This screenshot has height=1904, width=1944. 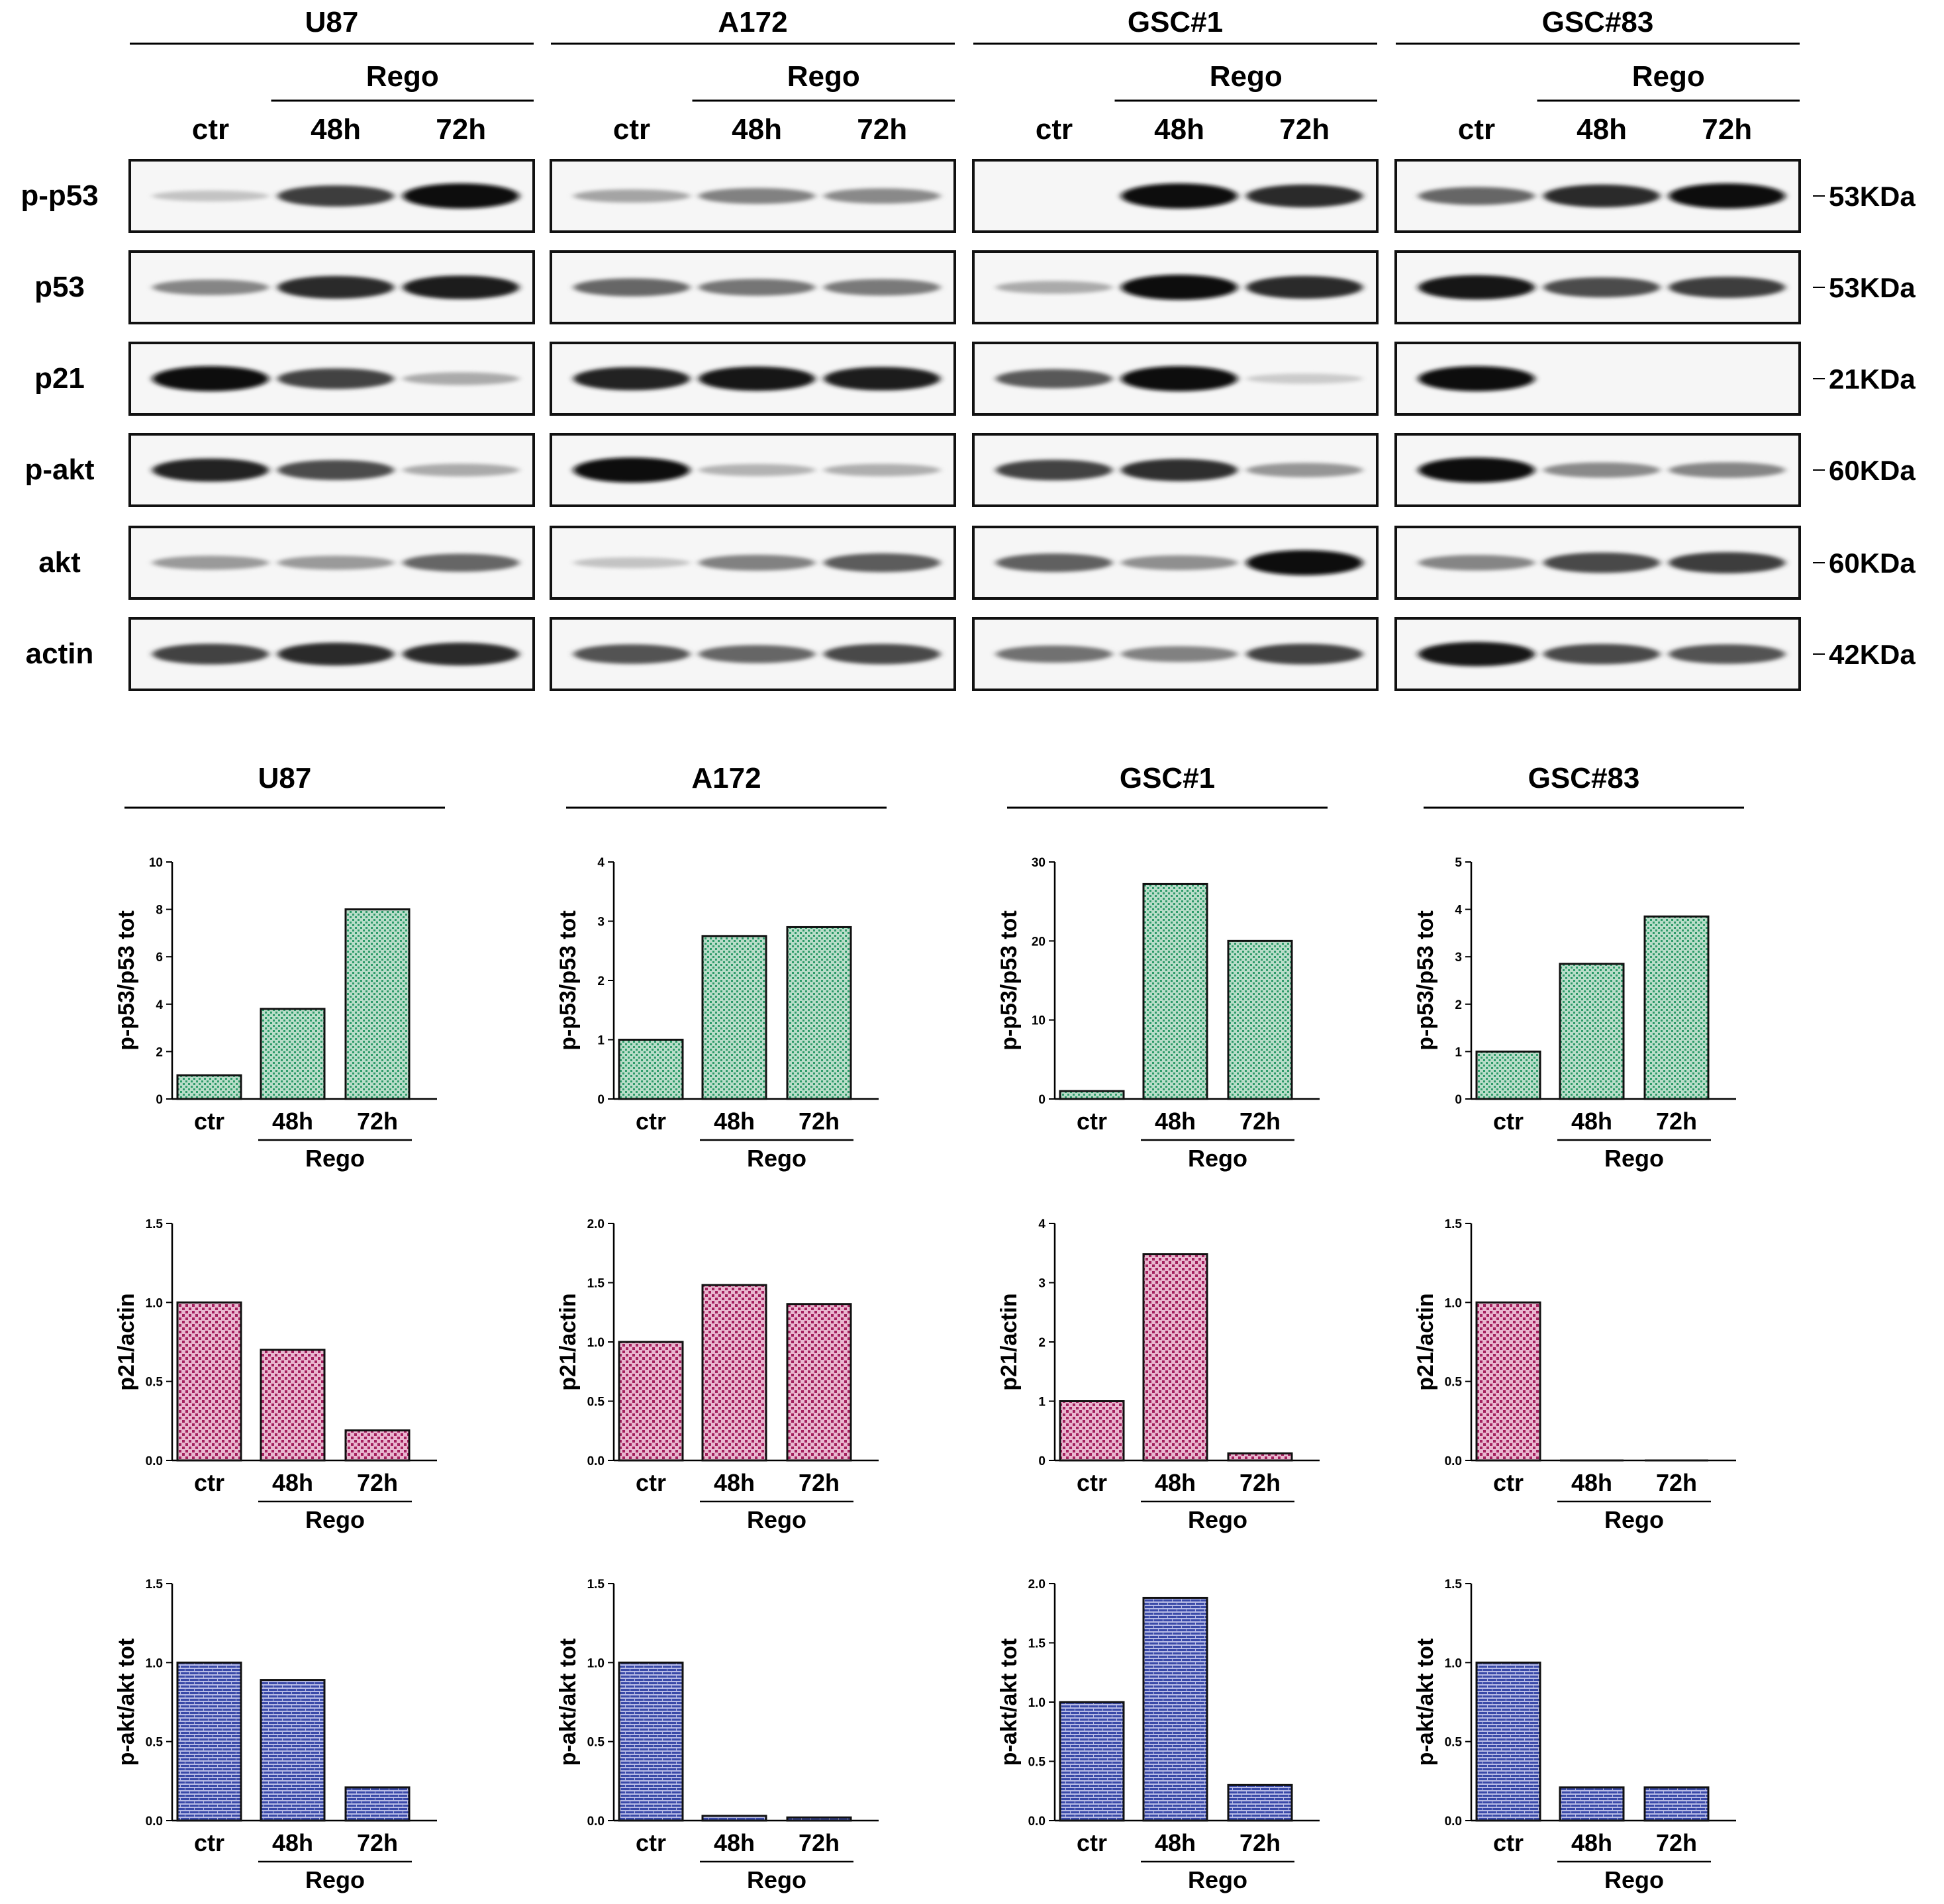 What do you see at coordinates (59, 195) in the screenshot?
I see `blot-protein-label: p-p53` at bounding box center [59, 195].